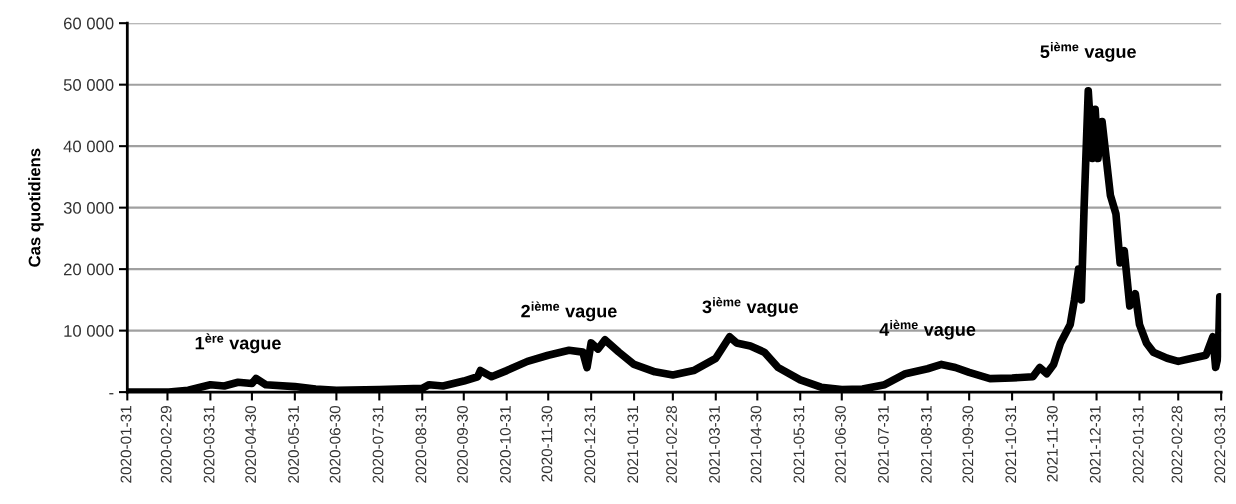 This screenshot has width=1236, height=504. I want to click on x-tick-label: 2021-12-31, so click(1095, 444).